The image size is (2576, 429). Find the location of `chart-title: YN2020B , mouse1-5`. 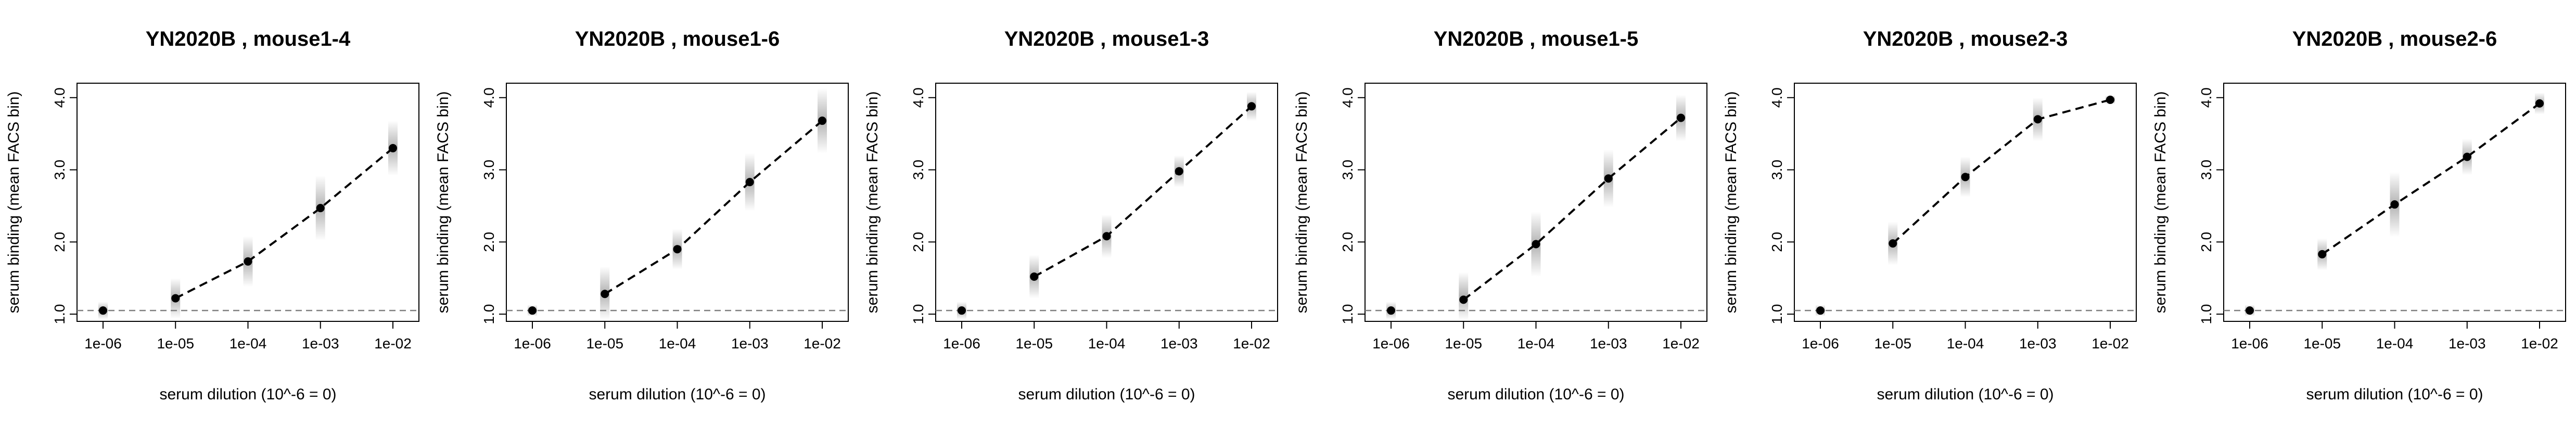

chart-title: YN2020B , mouse1-5 is located at coordinates (1536, 39).